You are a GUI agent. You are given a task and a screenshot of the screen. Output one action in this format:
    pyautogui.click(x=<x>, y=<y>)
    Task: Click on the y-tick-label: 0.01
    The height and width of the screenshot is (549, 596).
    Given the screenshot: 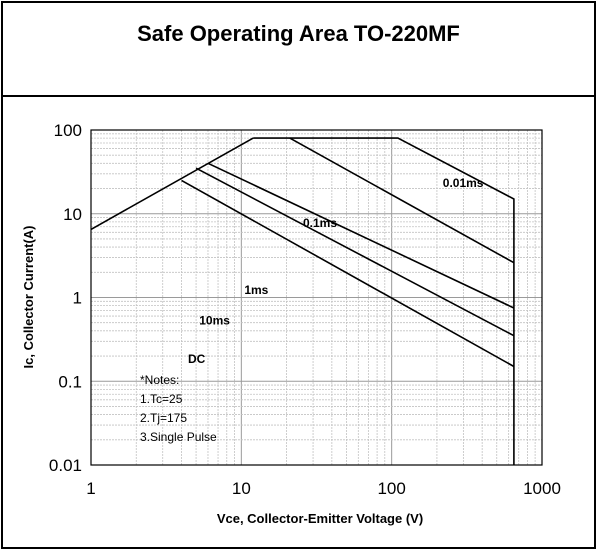 What is the action you would take?
    pyautogui.click(x=65, y=465)
    